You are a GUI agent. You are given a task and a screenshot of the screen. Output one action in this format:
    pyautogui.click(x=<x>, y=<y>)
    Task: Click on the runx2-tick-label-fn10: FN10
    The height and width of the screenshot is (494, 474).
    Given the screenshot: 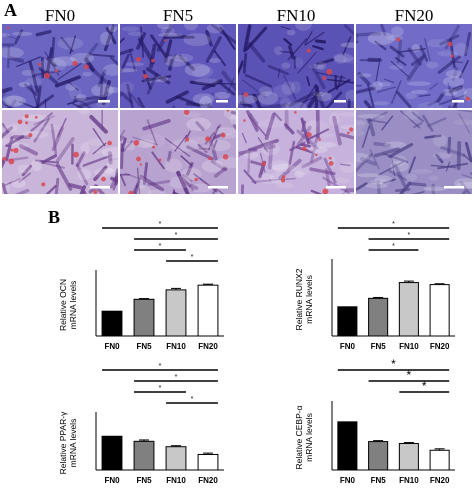 What is the action you would take?
    pyautogui.click(x=409, y=346)
    